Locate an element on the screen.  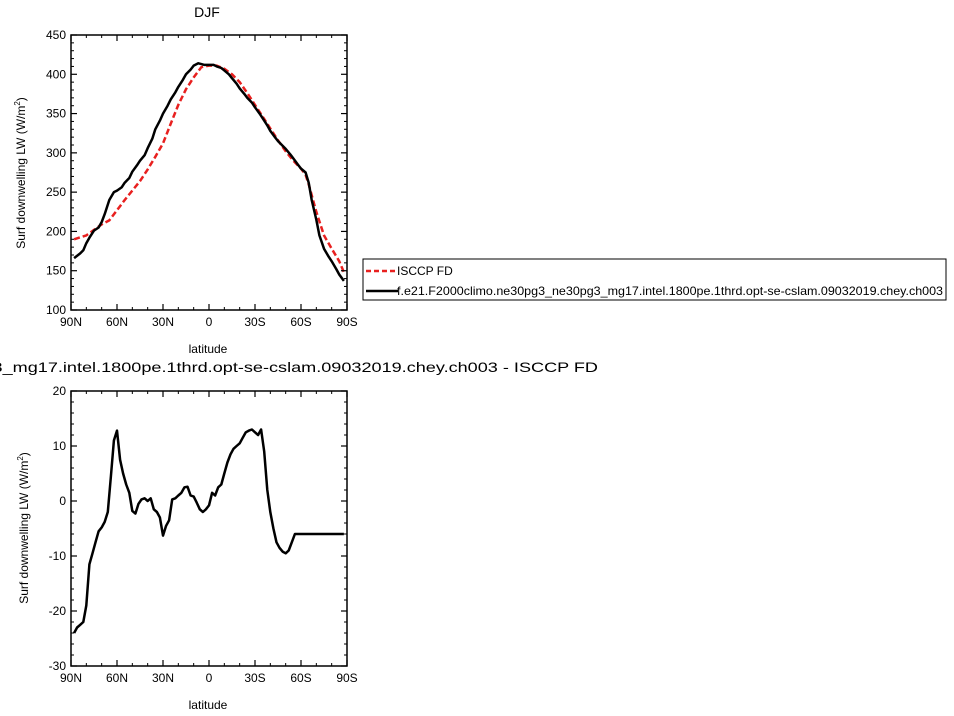
legend-box is located at coordinates (654, 279).